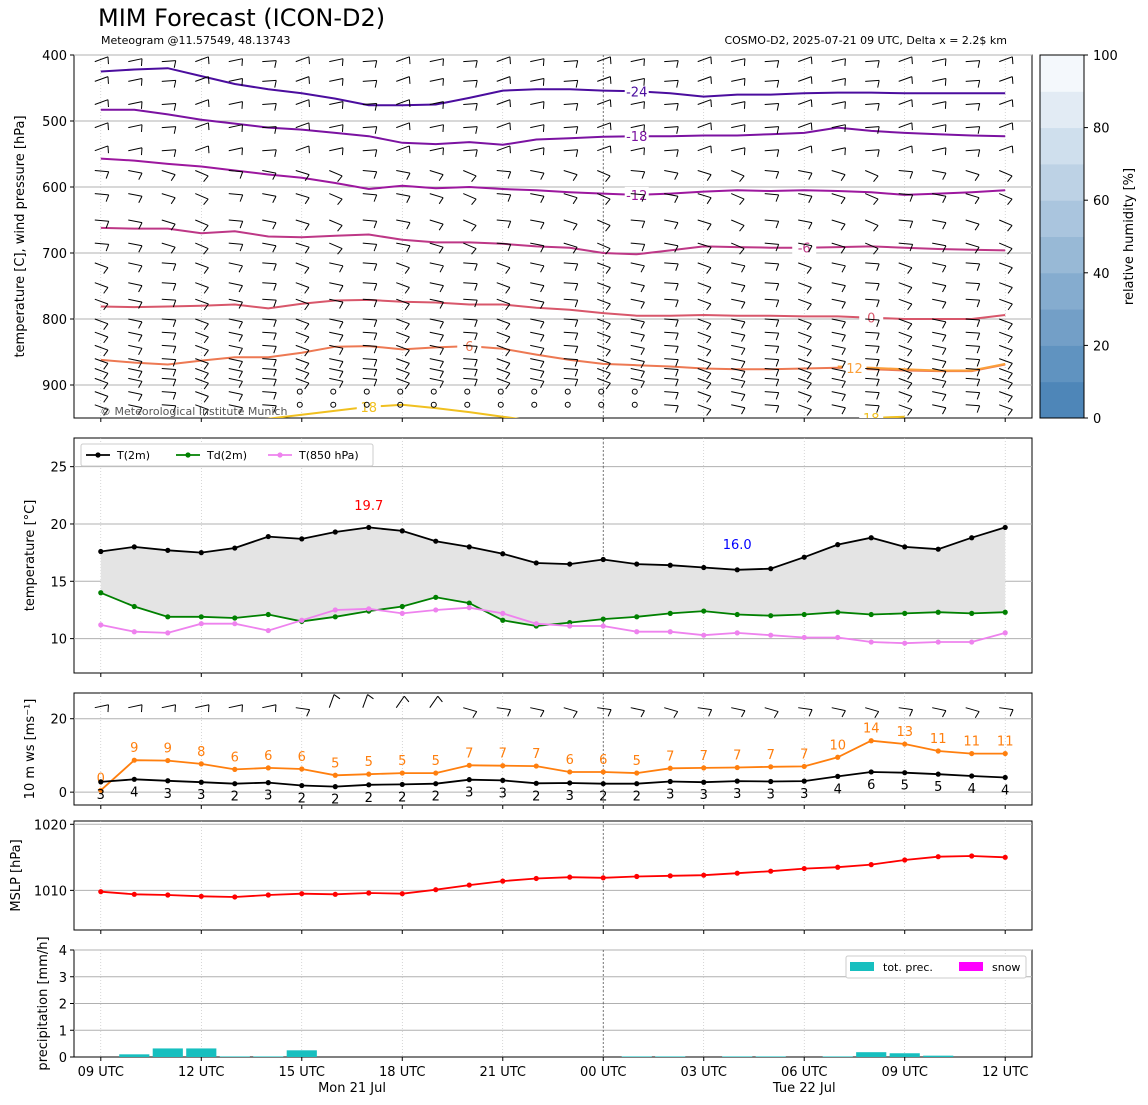 The height and width of the screenshot is (1105, 1148). What do you see at coordinates (188, 455) in the screenshot?
I see `legend-marker` at bounding box center [188, 455].